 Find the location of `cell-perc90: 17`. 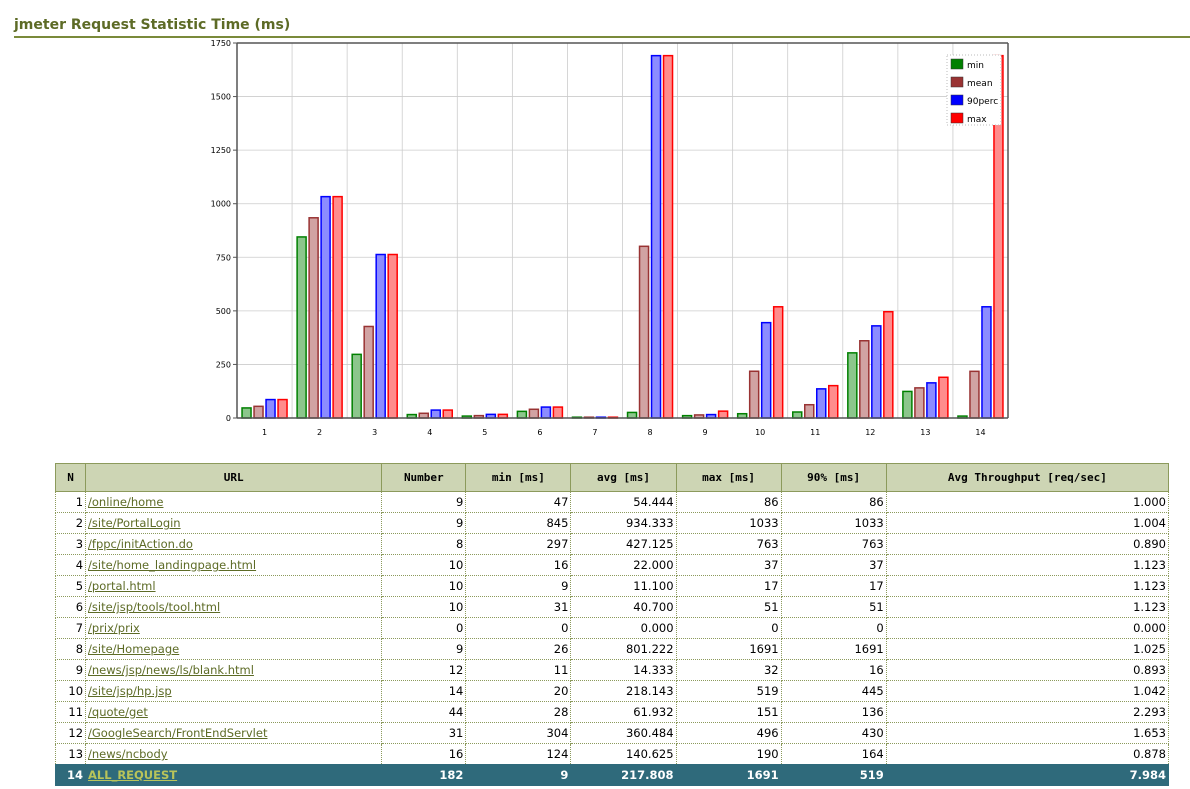

cell-perc90: 17 is located at coordinates (833, 586).